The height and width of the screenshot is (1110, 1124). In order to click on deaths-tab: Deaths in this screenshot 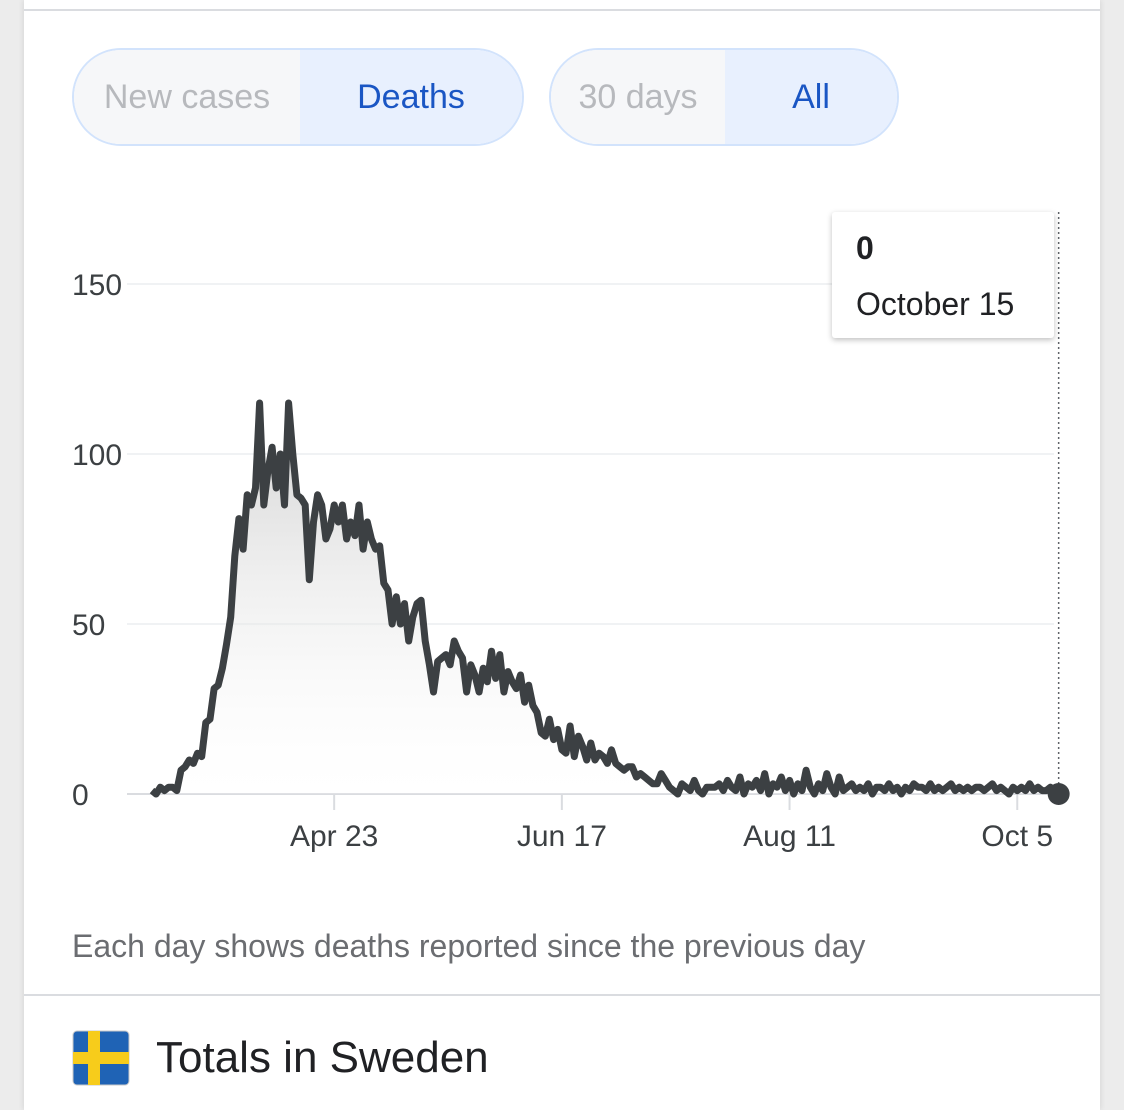, I will do `click(411, 97)`.